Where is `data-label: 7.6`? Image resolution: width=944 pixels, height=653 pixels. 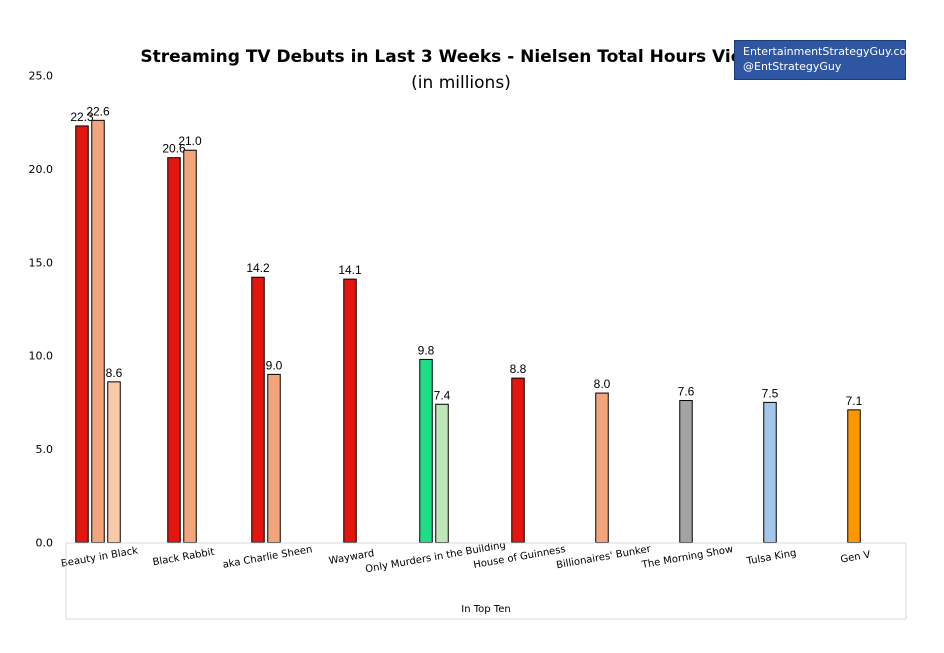 data-label: 7.6 is located at coordinates (686, 392).